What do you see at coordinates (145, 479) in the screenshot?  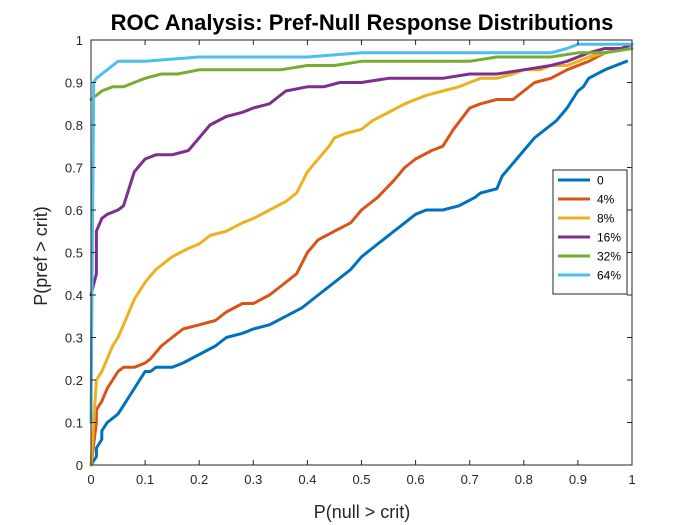 I see `x-tick-label: 0.1` at bounding box center [145, 479].